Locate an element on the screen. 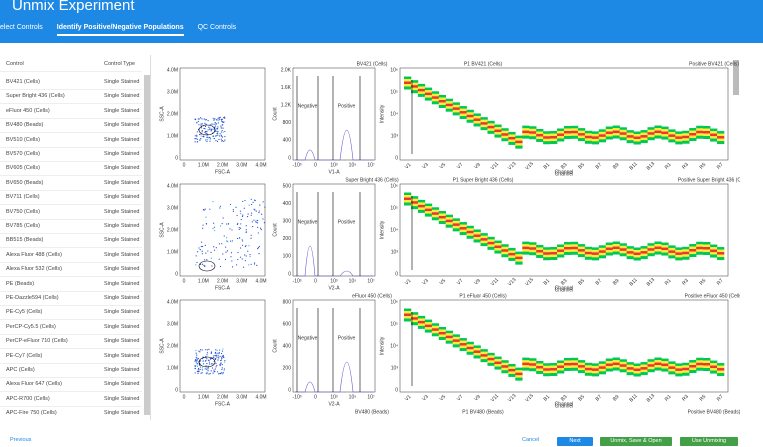  next-button: Next is located at coordinates (575, 441).